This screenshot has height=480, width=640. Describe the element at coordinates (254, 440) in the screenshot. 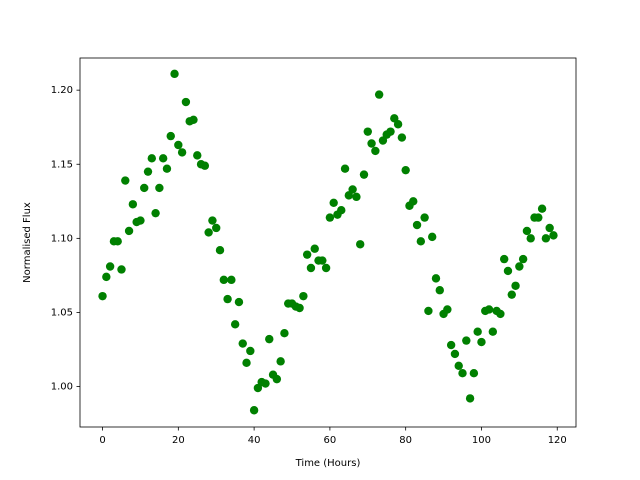

I see `x-tick-label: 40` at that location.